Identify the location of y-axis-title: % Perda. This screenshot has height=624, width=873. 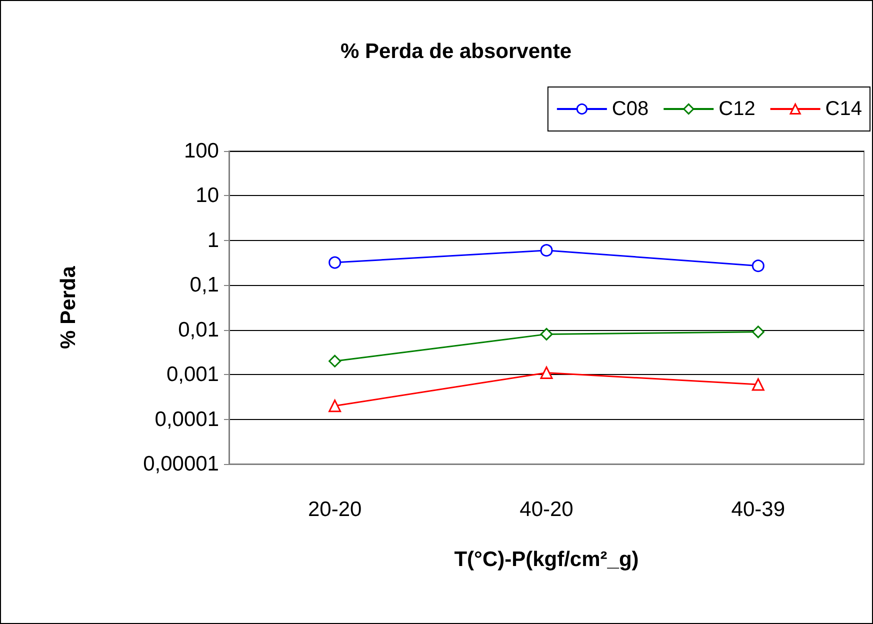
(68, 307).